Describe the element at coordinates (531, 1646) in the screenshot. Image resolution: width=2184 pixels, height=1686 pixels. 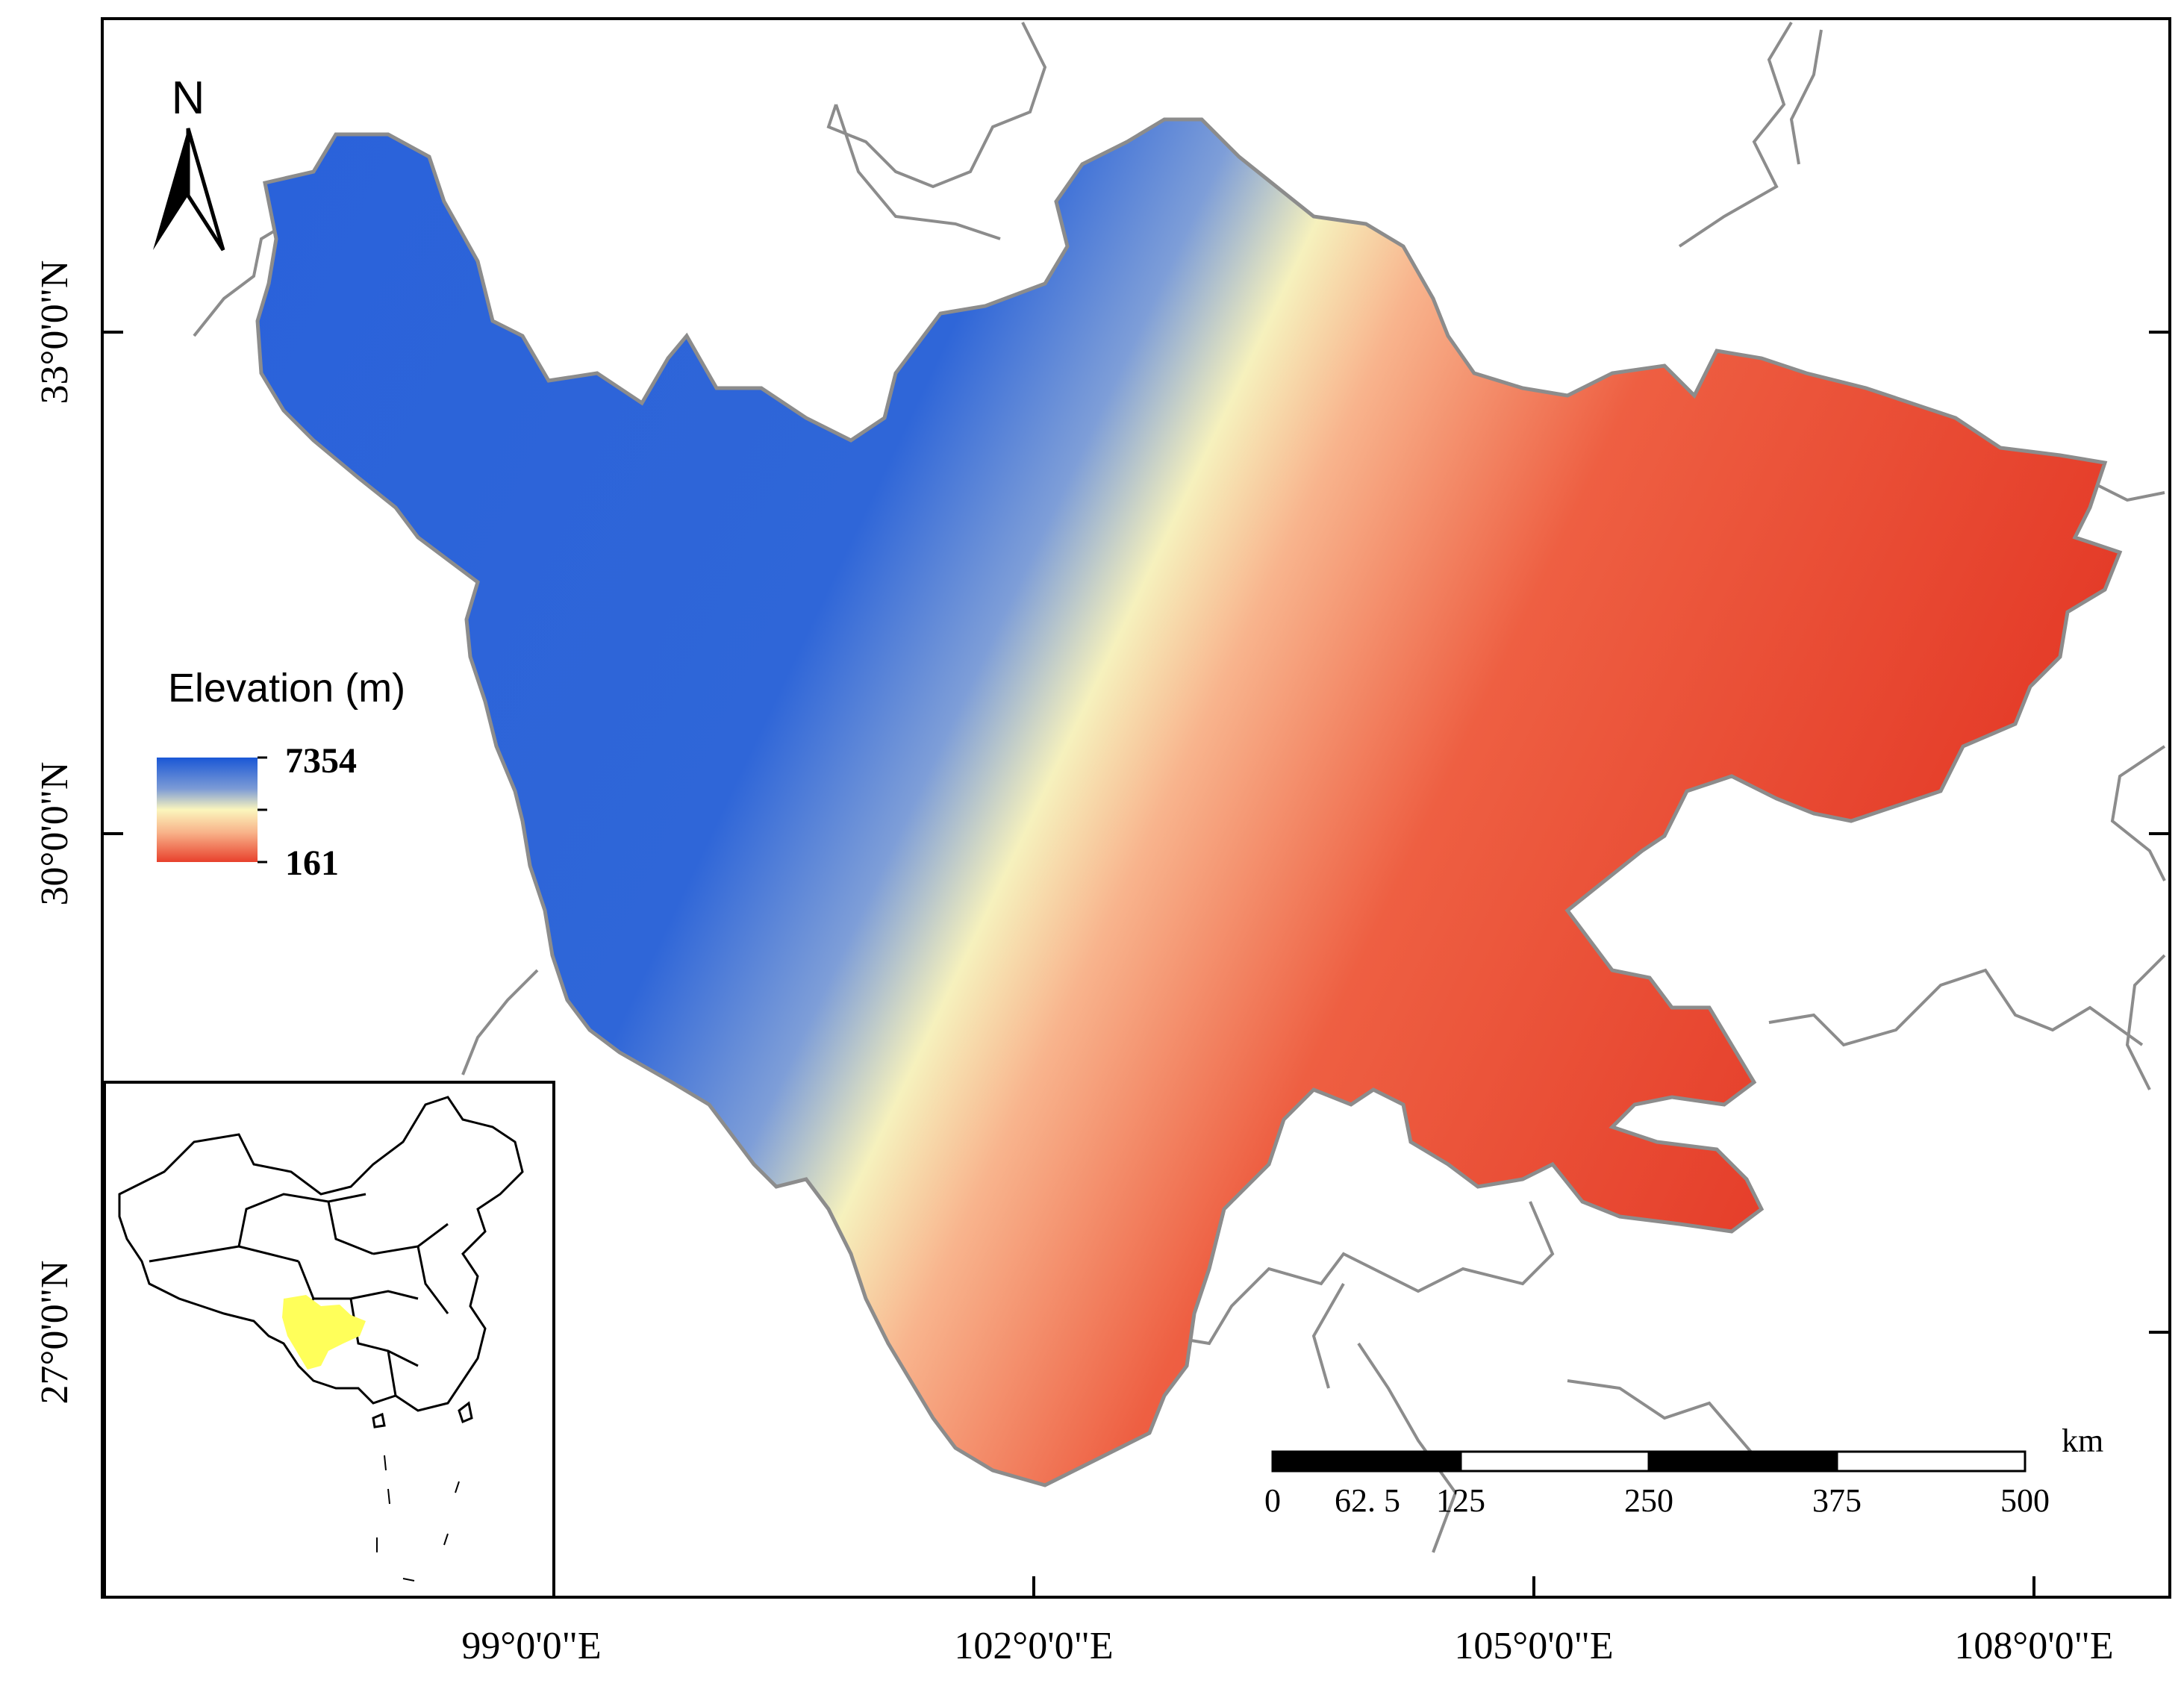
I see `lon-tick-label: 99°0'0"E` at that location.